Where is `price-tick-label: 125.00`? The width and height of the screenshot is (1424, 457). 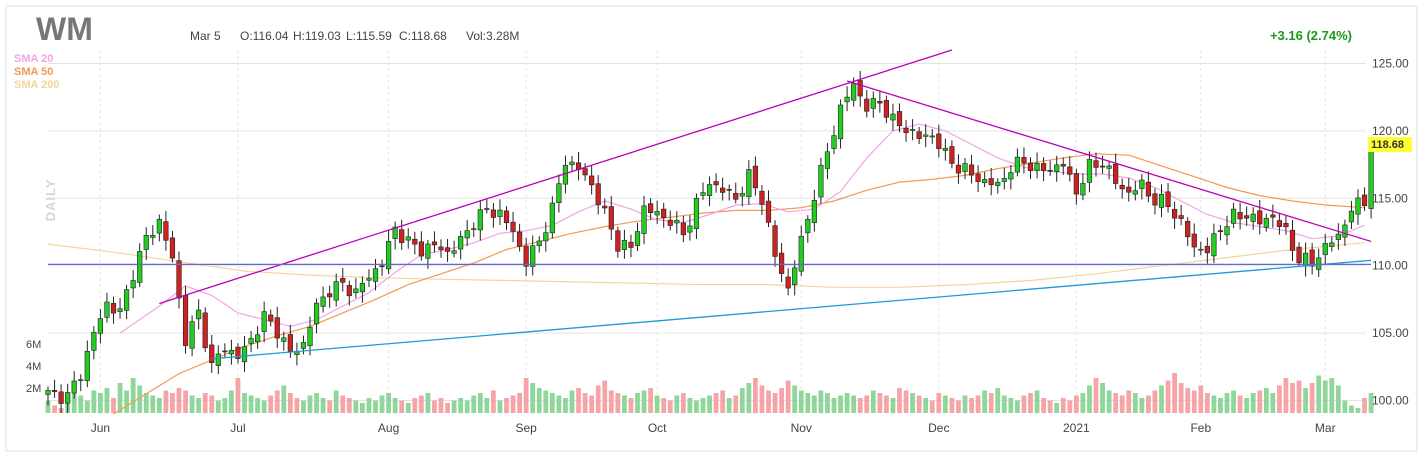 price-tick-label: 125.00 is located at coordinates (1390, 63).